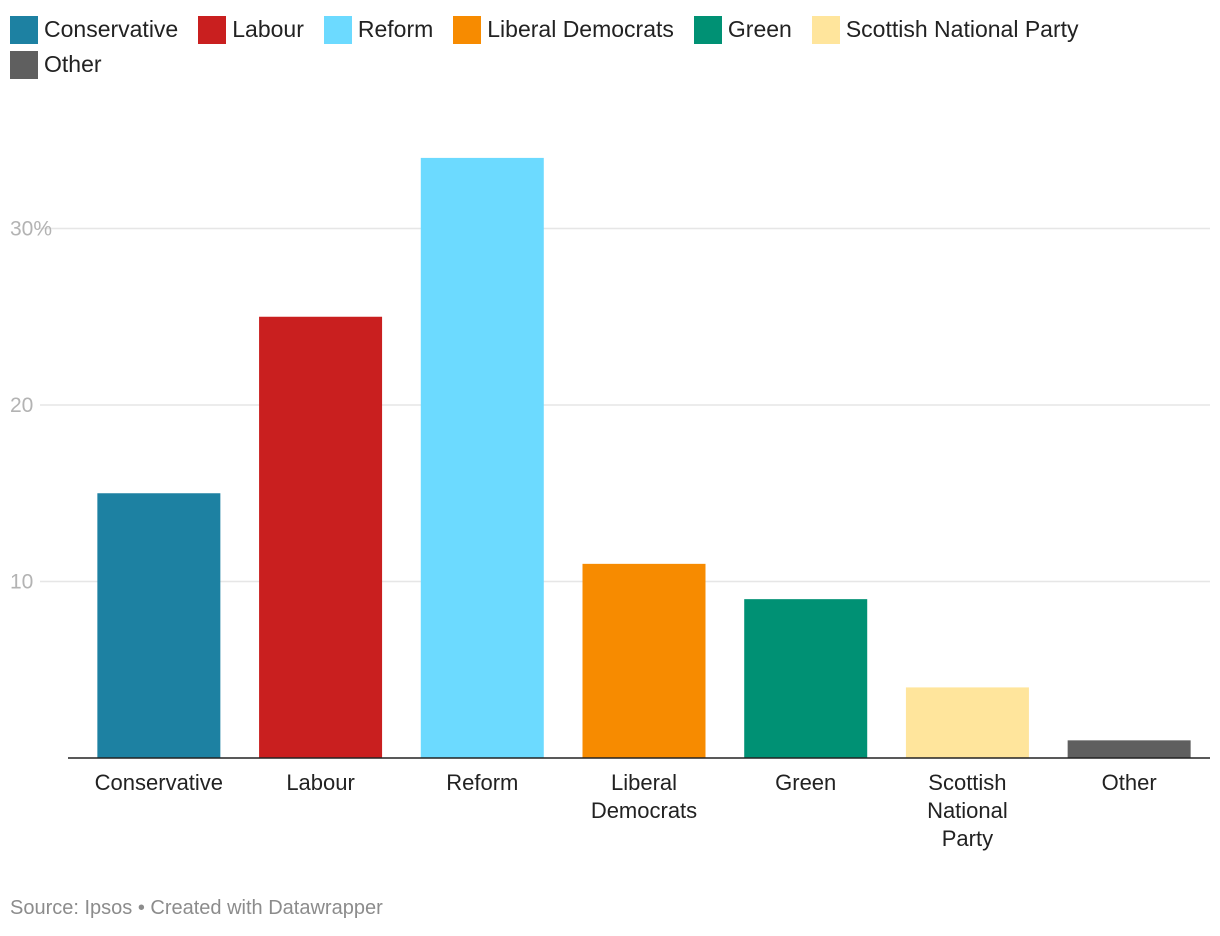 The height and width of the screenshot is (936, 1220). Describe the element at coordinates (337, 29) in the screenshot. I see `legend-swatch-reform` at that location.